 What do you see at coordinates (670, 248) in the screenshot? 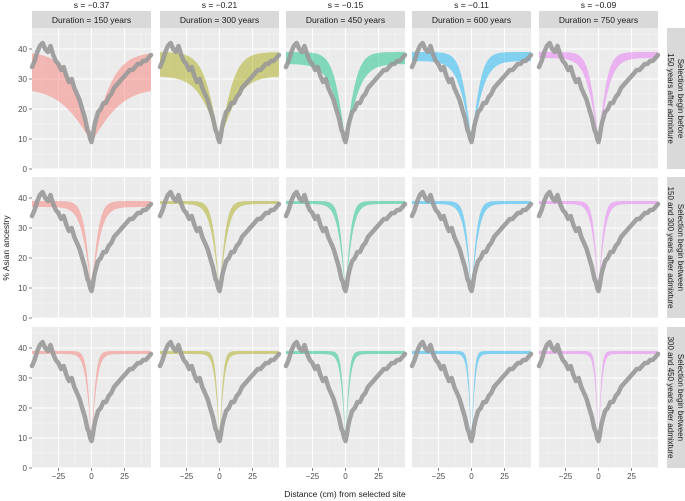
I see `row-strip-label: 150 and 300 years after admixture` at bounding box center [670, 248].